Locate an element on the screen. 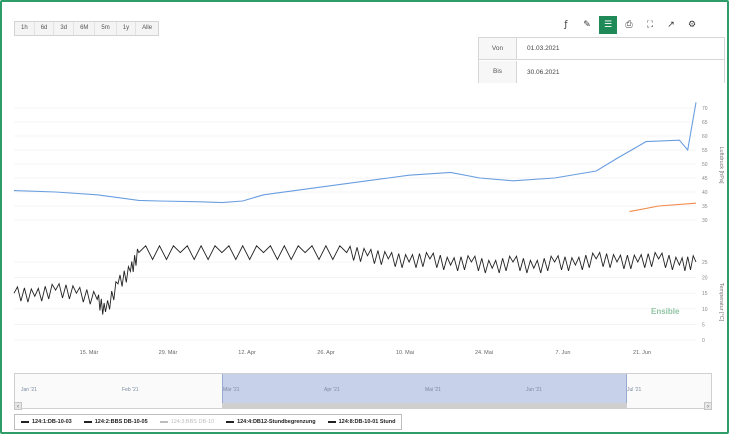  y-tick-lower: 10 is located at coordinates (705, 310).